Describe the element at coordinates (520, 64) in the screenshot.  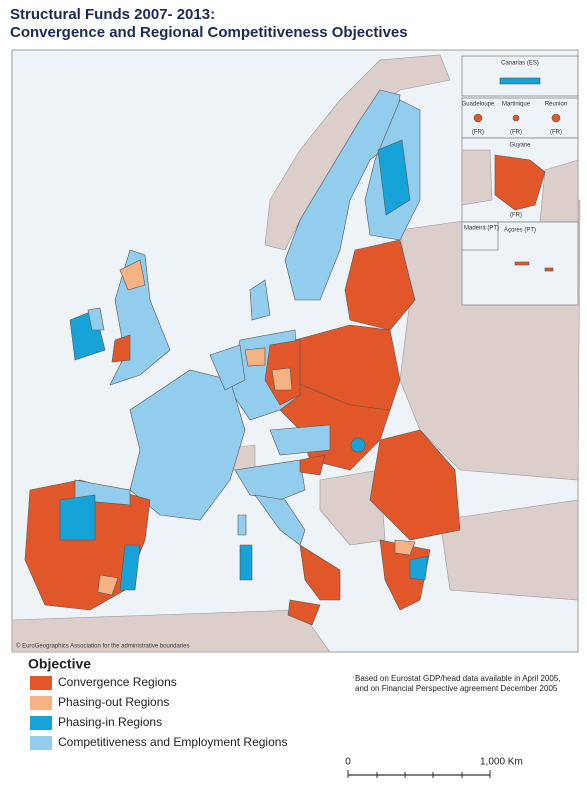
I see `inset-label: Canarias (ES)` at that location.